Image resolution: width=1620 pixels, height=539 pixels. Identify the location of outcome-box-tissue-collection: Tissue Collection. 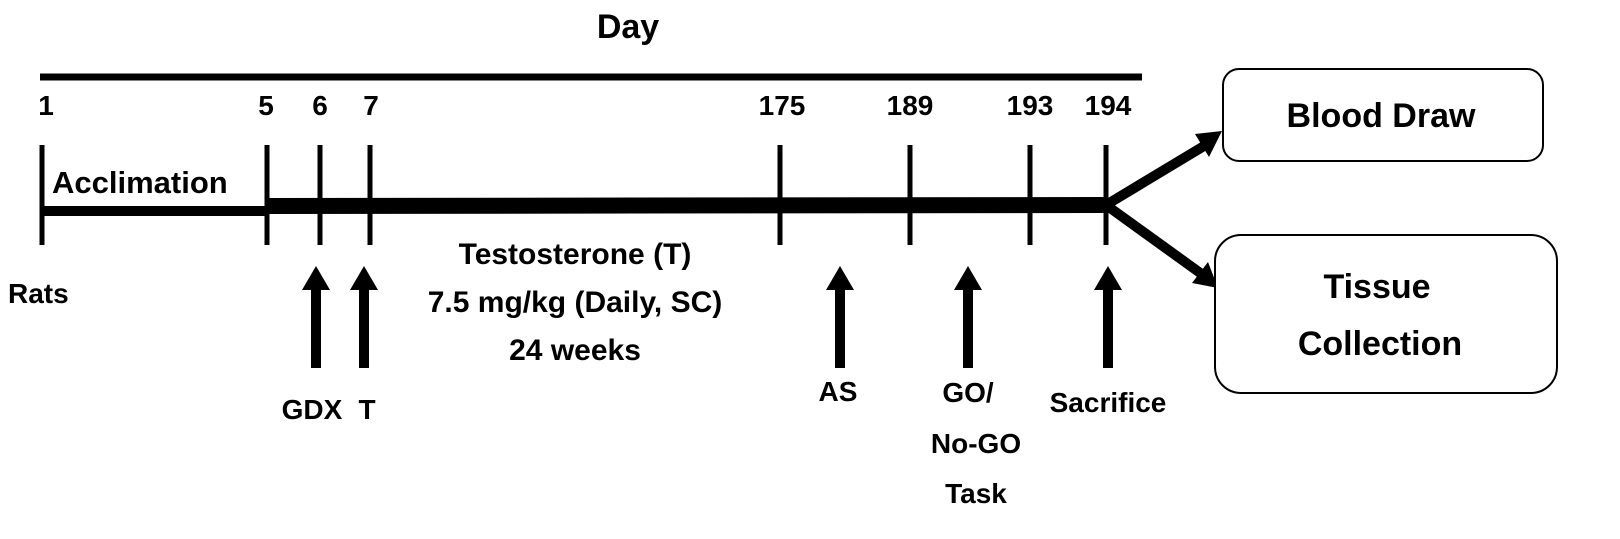
(1386, 314).